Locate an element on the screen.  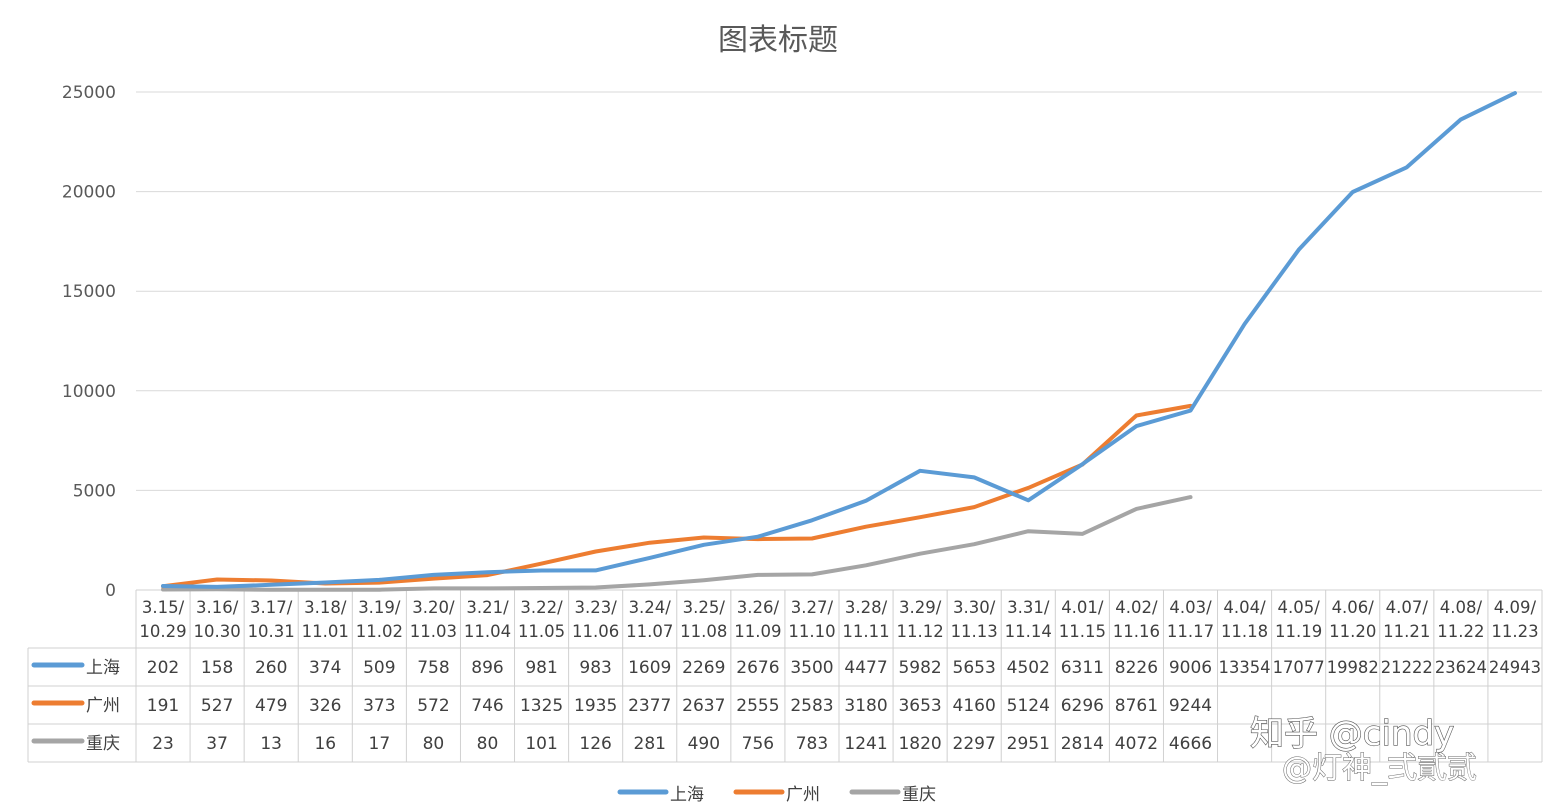
data-value: 3180 is located at coordinates (865, 706).